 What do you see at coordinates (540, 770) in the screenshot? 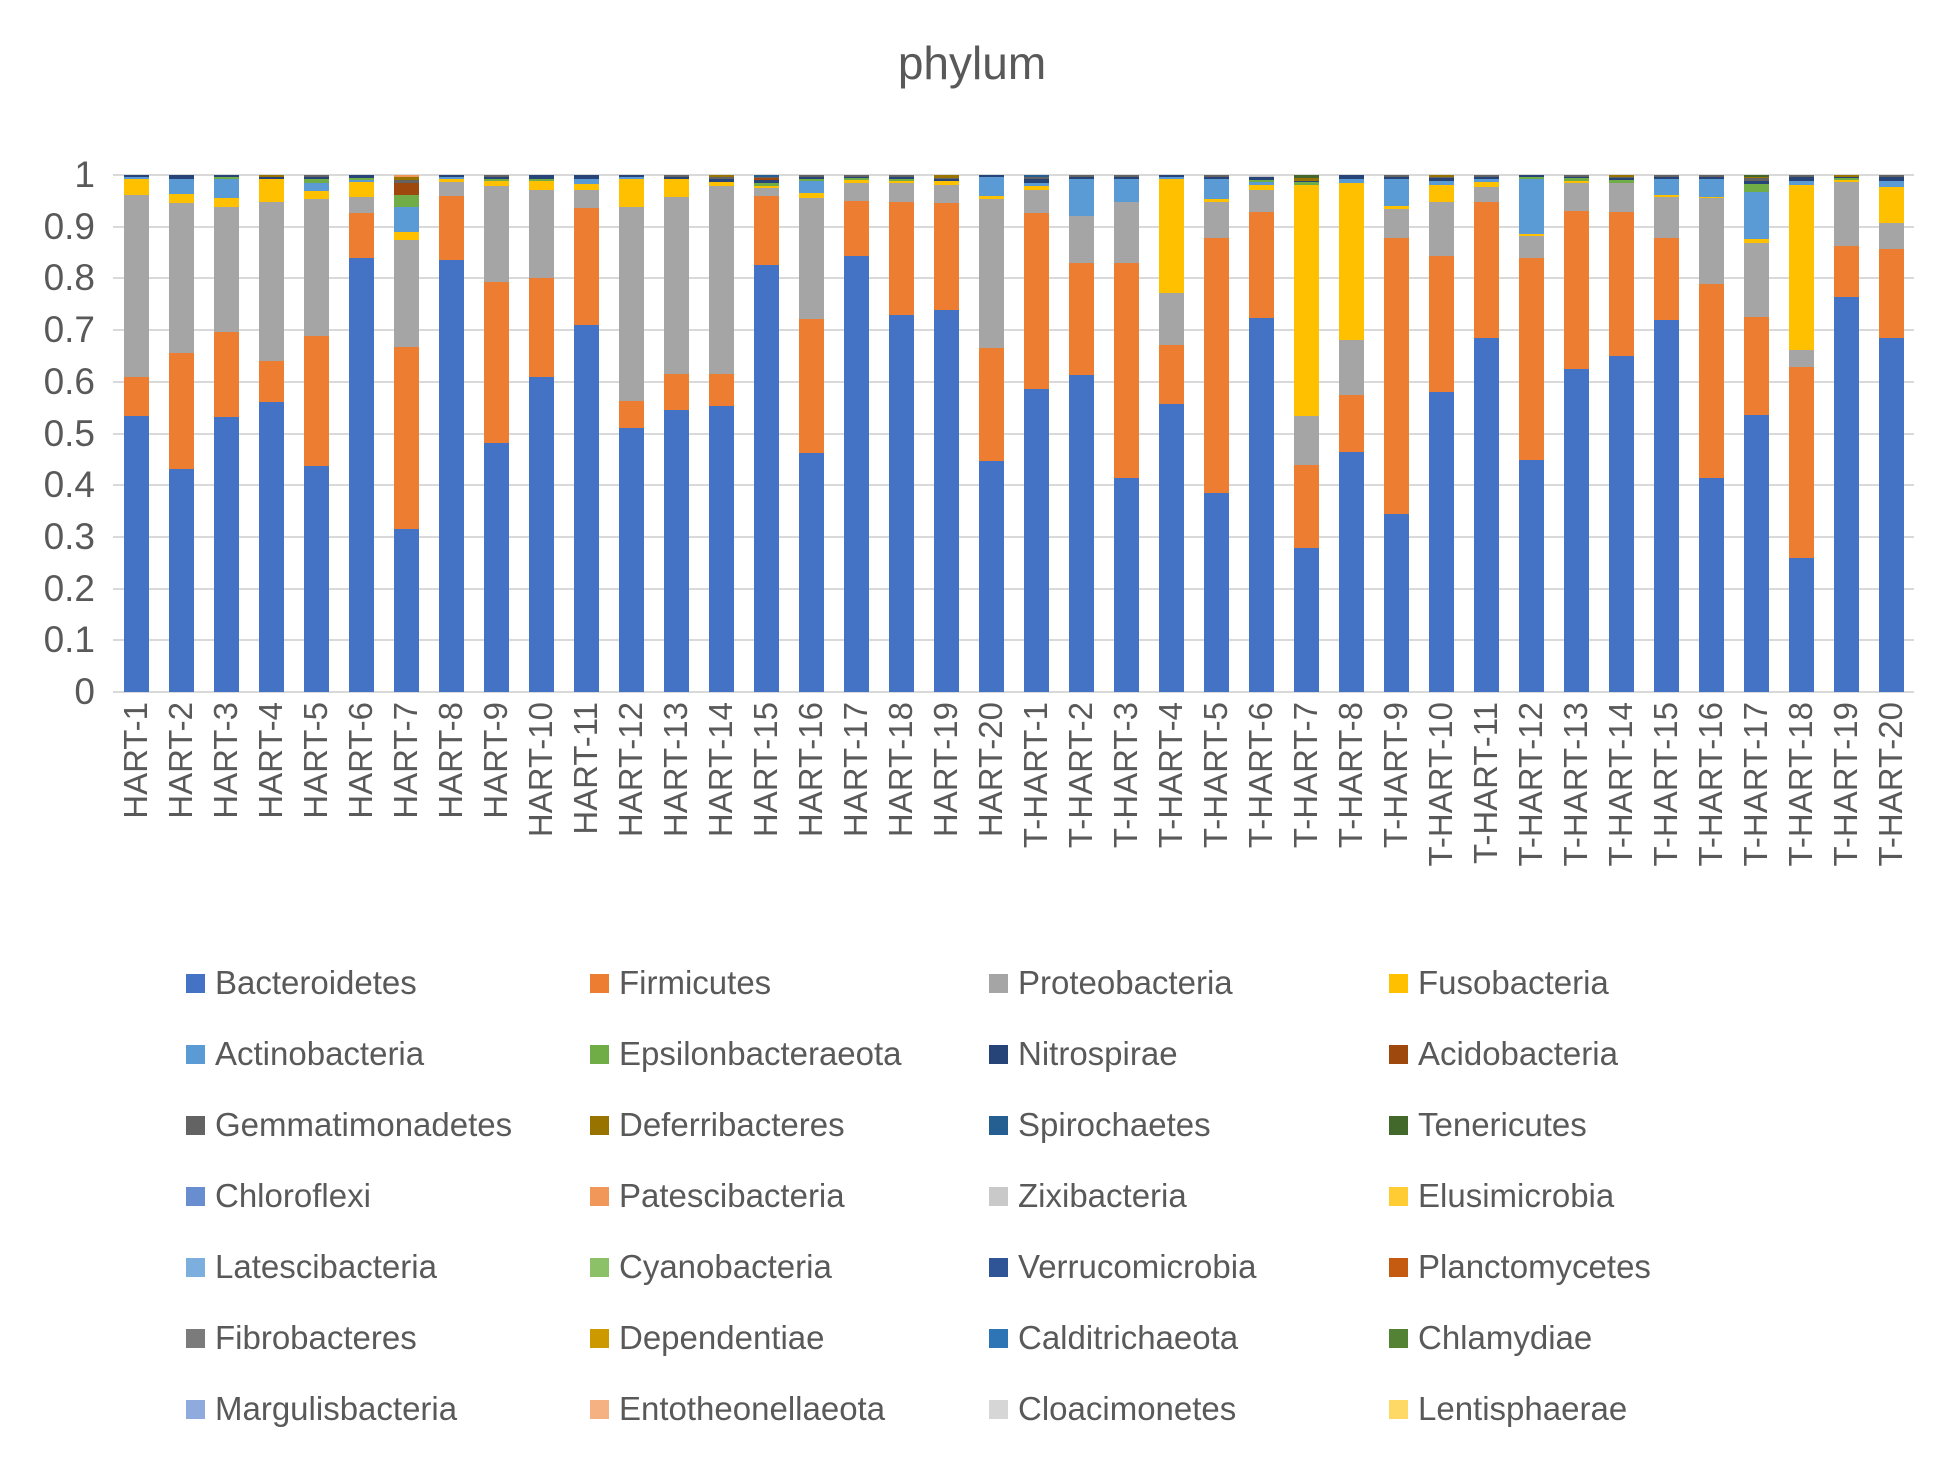
I see `x-axis-label-HART-10: HART-10` at bounding box center [540, 770].